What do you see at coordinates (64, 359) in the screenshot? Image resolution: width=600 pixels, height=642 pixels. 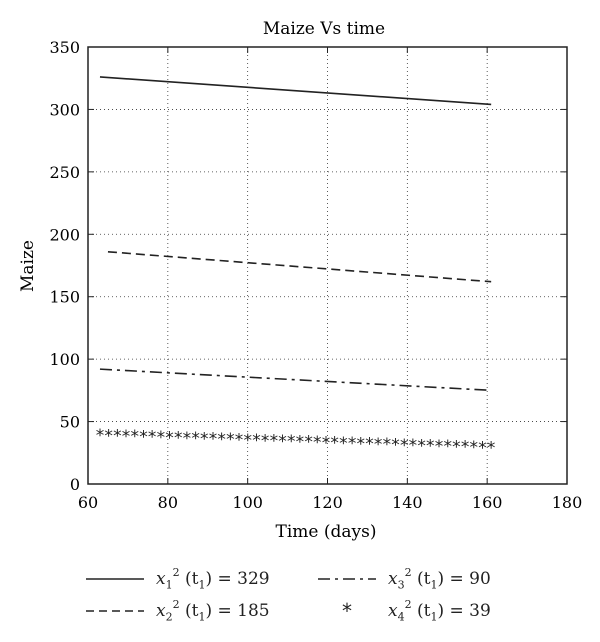 I see `y-tick-label: 100` at bounding box center [64, 359].